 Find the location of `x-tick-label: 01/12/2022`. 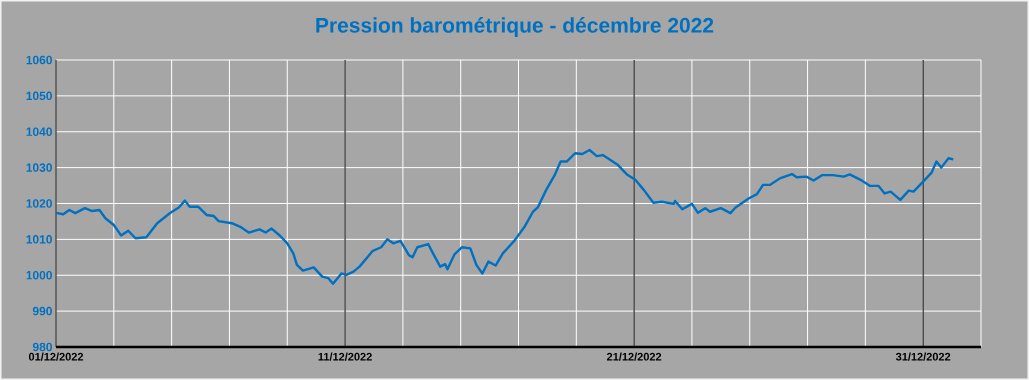

x-tick-label: 01/12/2022 is located at coordinates (56, 356).